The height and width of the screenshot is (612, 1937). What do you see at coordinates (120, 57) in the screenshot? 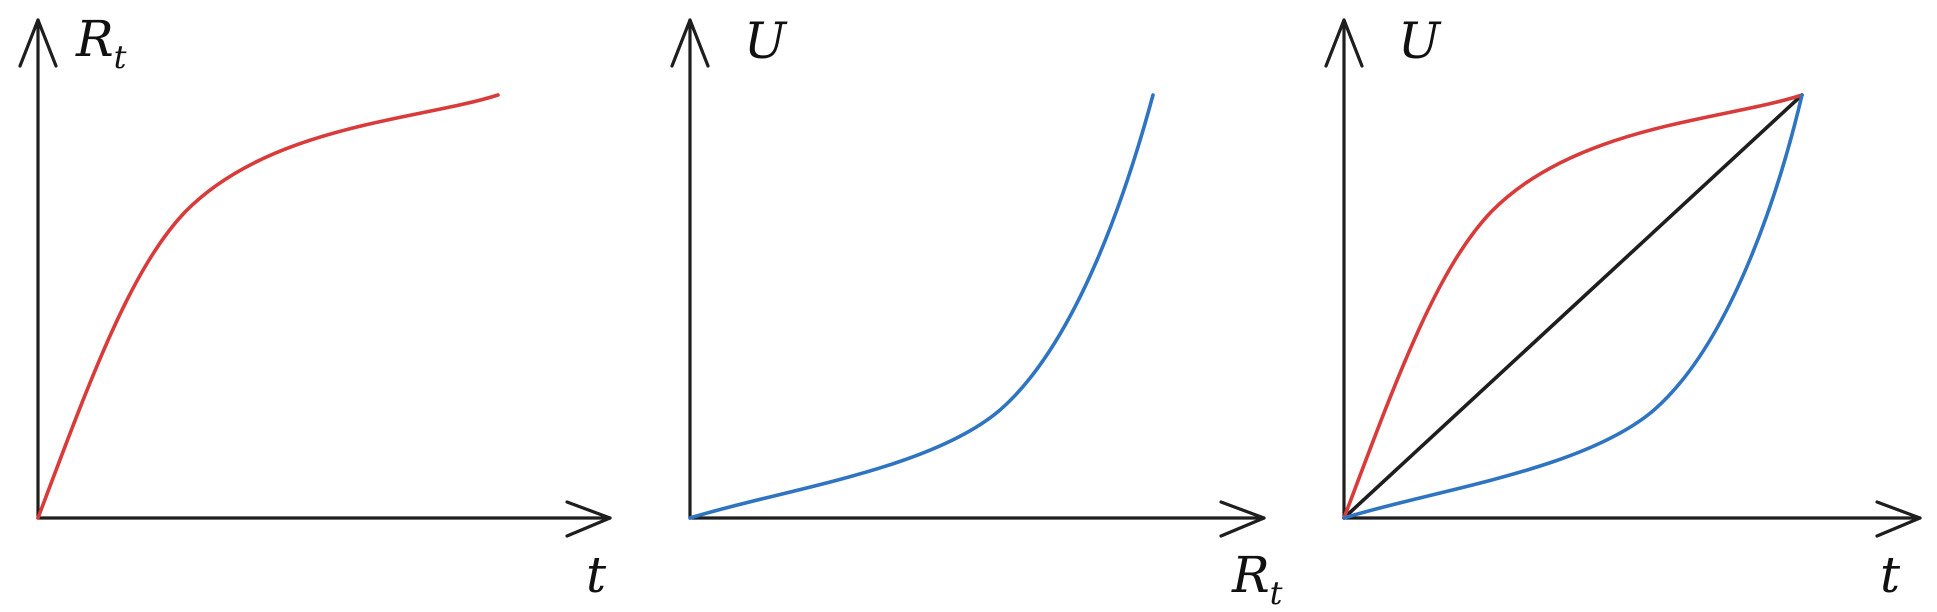
I see `y-axis-label-sub: t` at bounding box center [120, 57].